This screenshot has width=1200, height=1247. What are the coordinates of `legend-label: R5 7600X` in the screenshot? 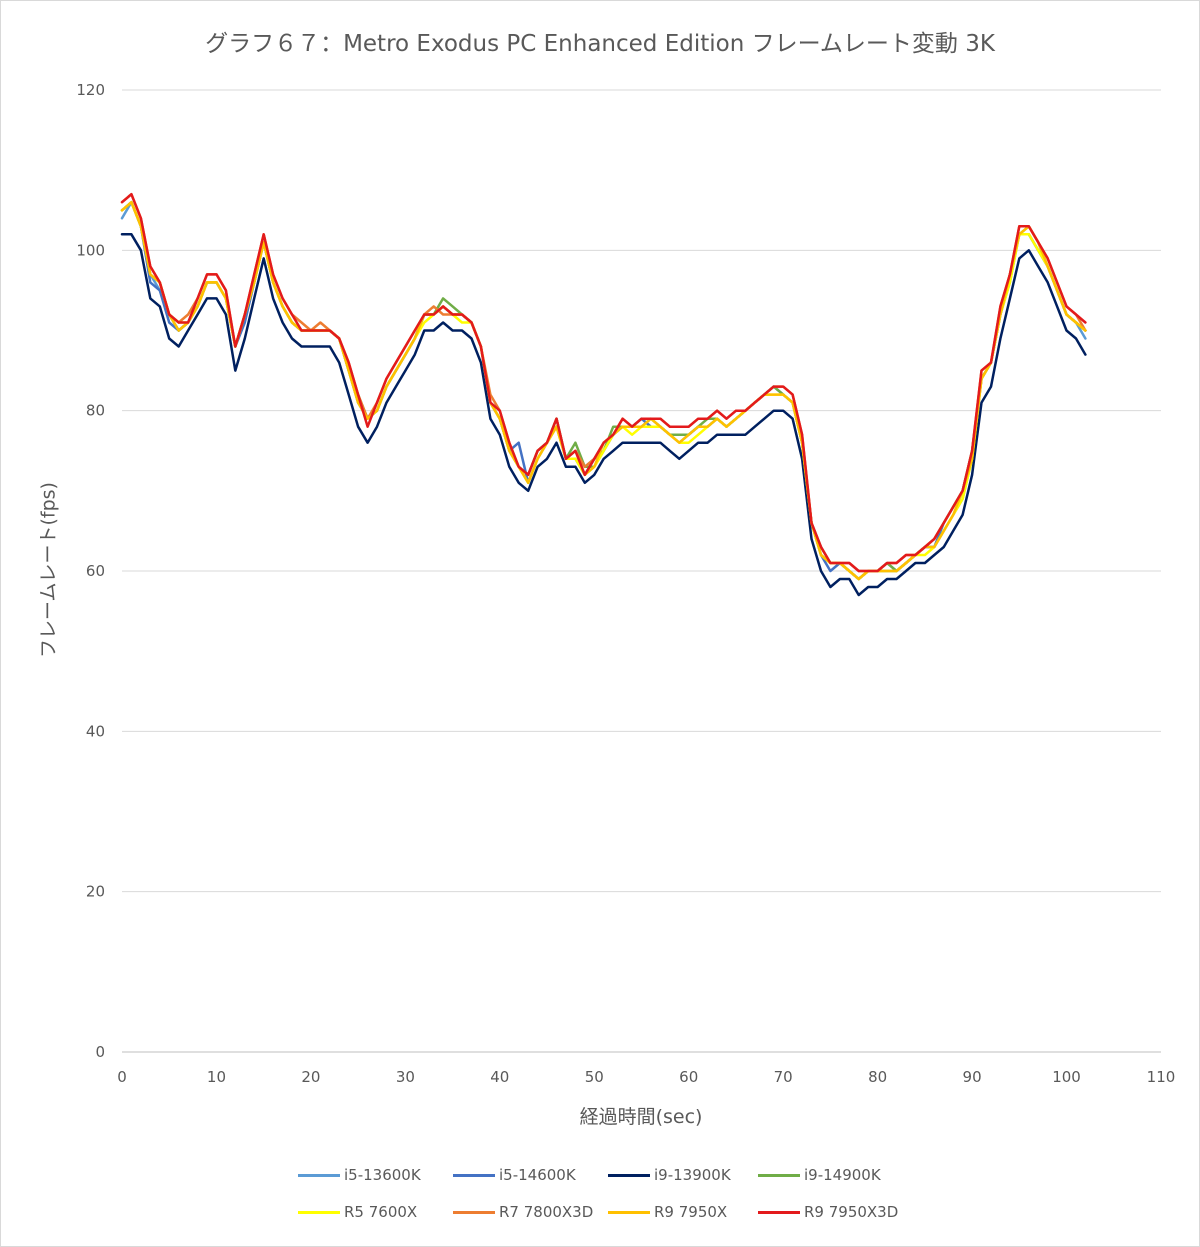 It's located at (381, 1212).